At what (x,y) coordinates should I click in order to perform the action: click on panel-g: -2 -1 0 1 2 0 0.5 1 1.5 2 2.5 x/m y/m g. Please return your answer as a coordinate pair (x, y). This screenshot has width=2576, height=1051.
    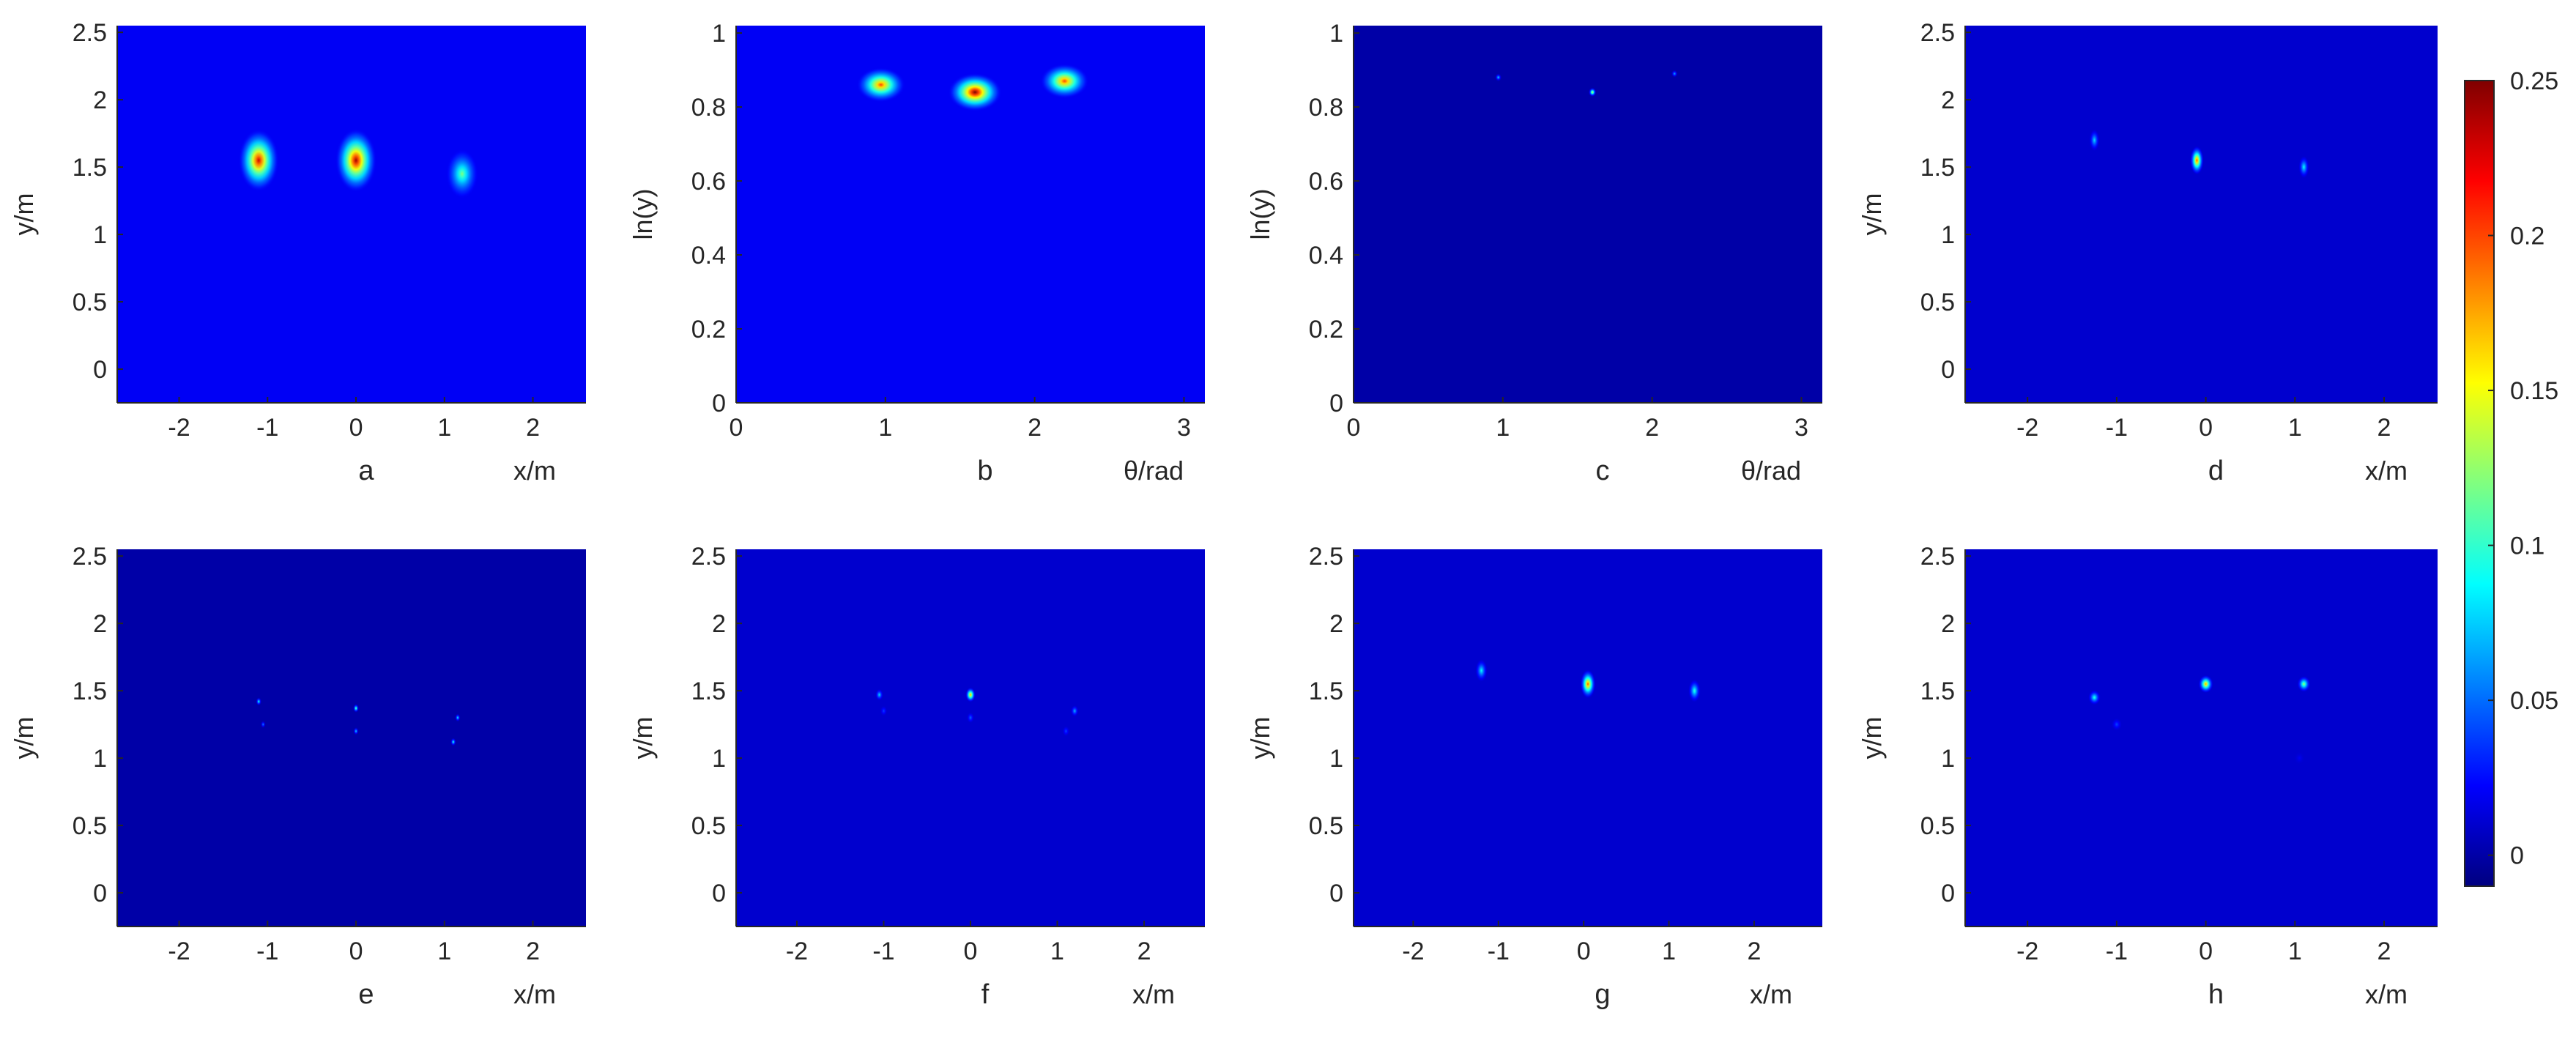
    Looking at the image, I should click on (1533, 776).